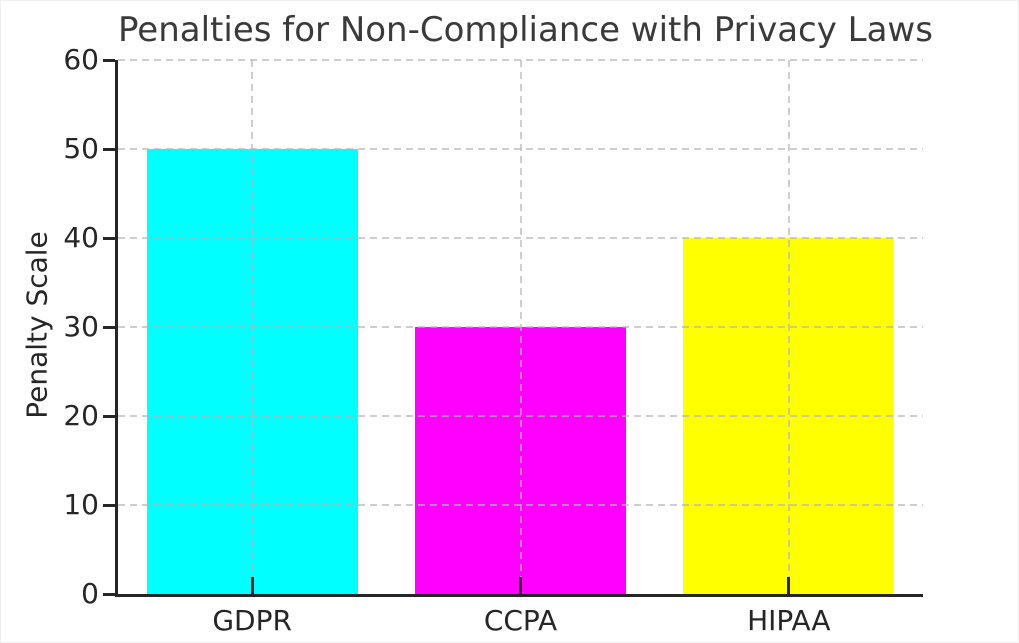 This screenshot has width=1019, height=643. What do you see at coordinates (252, 620) in the screenshot?
I see `x-tick-label-gdpr: GDPR` at bounding box center [252, 620].